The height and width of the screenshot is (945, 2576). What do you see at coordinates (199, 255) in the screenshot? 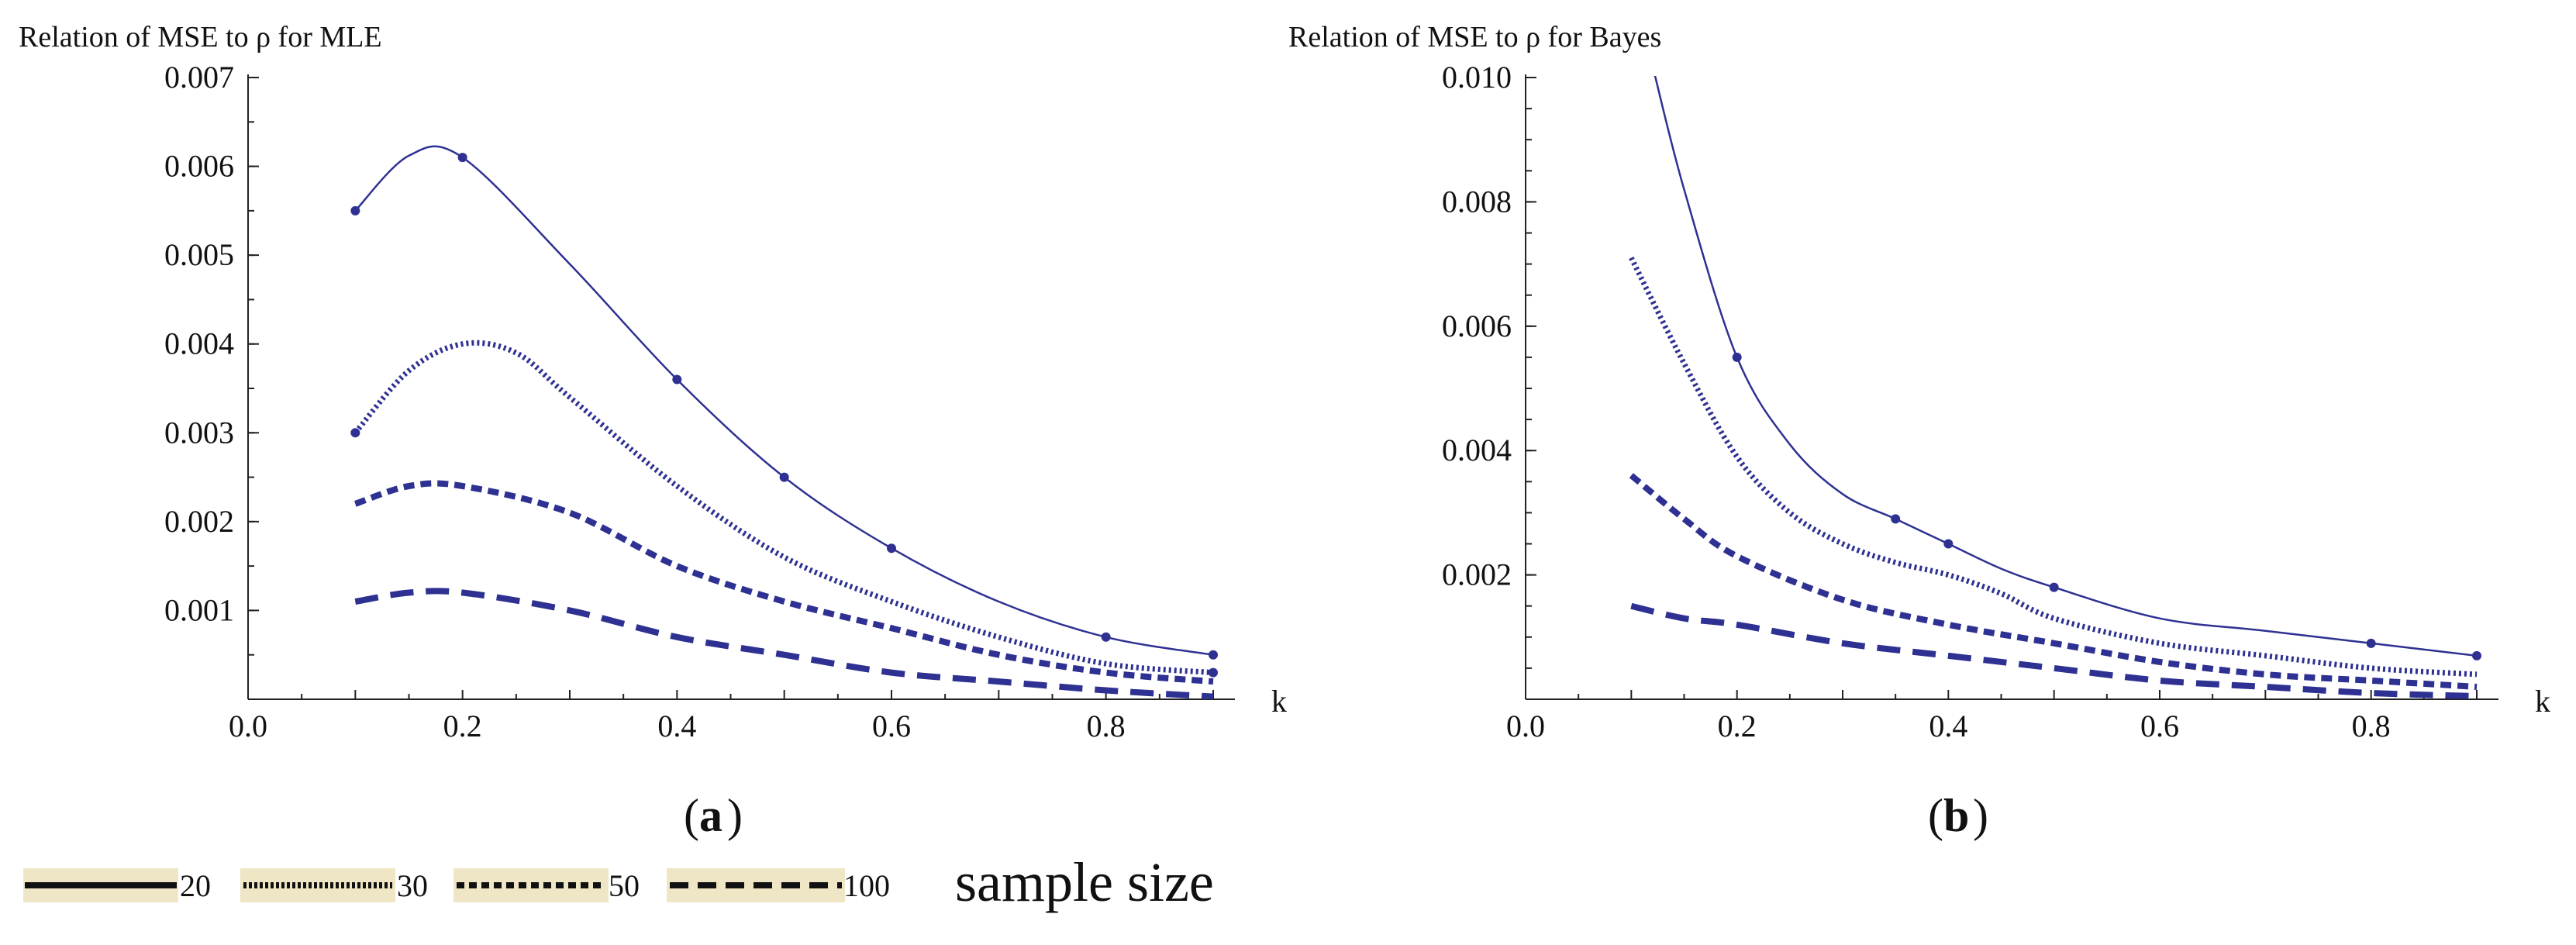
I see `panel-a-y-tick-label: 0.005` at bounding box center [199, 255].